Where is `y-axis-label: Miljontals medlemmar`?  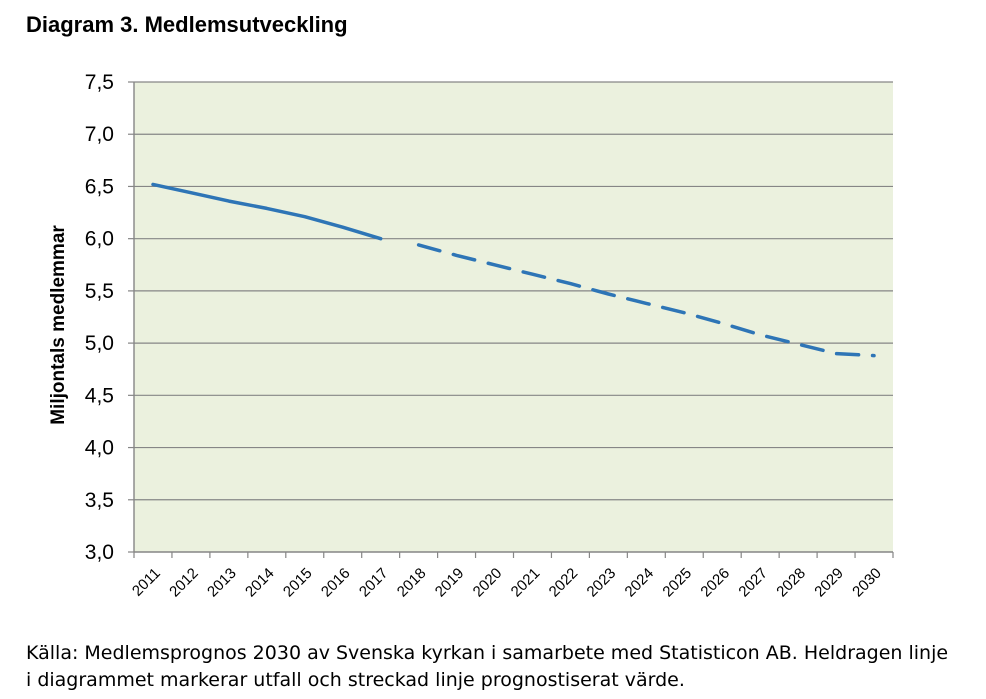 y-axis-label: Miljontals medlemmar is located at coordinates (58, 325).